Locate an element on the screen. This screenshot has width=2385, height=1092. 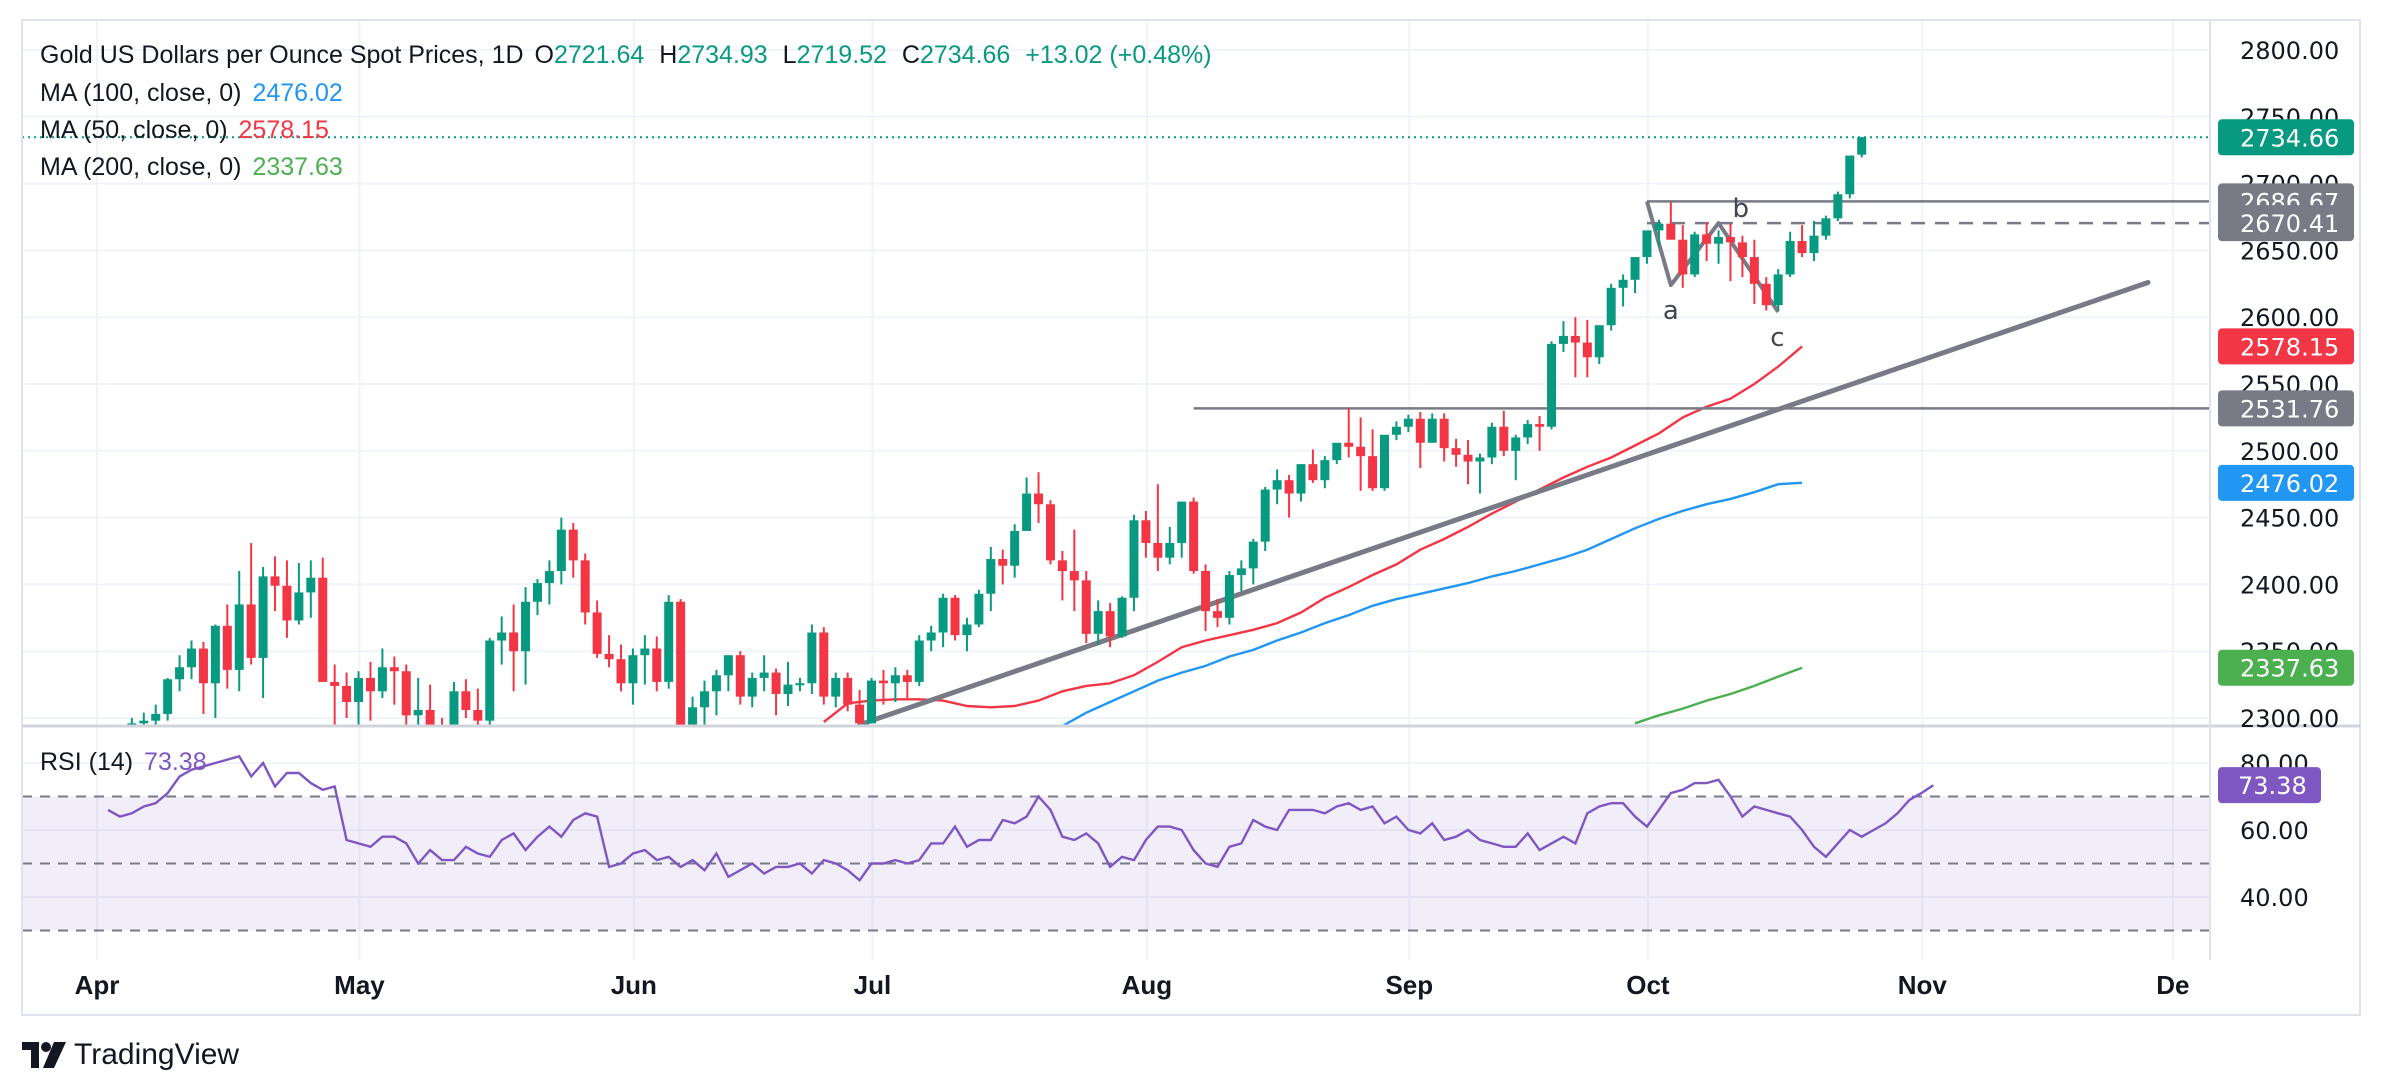
ma100-legend: MA (100, close, 0) 2476.02 is located at coordinates (193, 93).